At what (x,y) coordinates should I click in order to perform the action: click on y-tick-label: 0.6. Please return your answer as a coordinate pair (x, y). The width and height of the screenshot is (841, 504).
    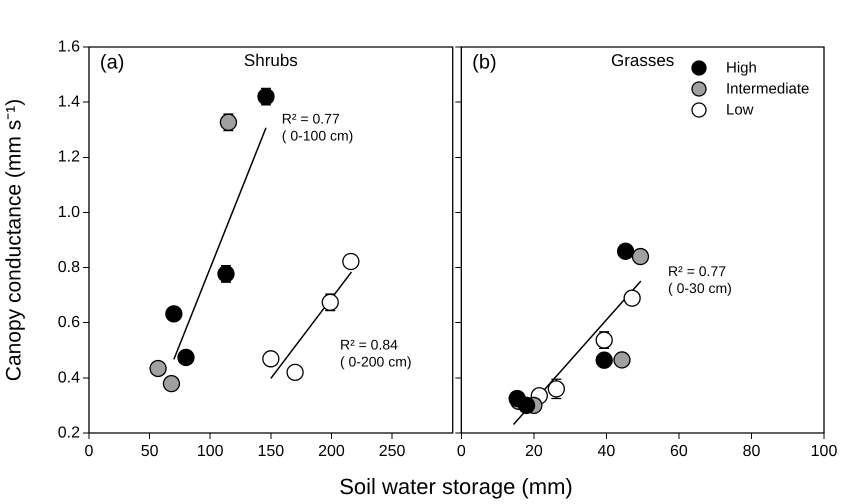
    Looking at the image, I should click on (69, 323).